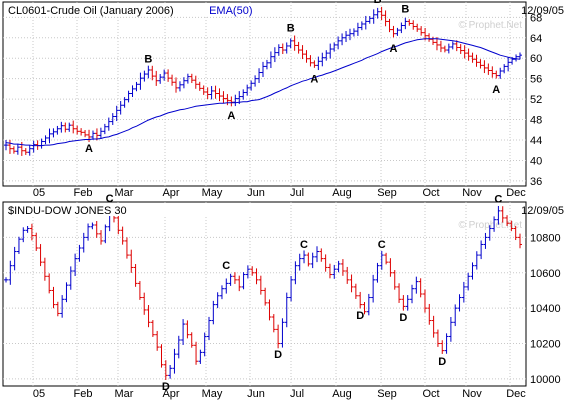 The width and height of the screenshot is (568, 409). Describe the element at coordinates (536, 141) in the screenshot. I see `y-tick-label: 44` at that location.